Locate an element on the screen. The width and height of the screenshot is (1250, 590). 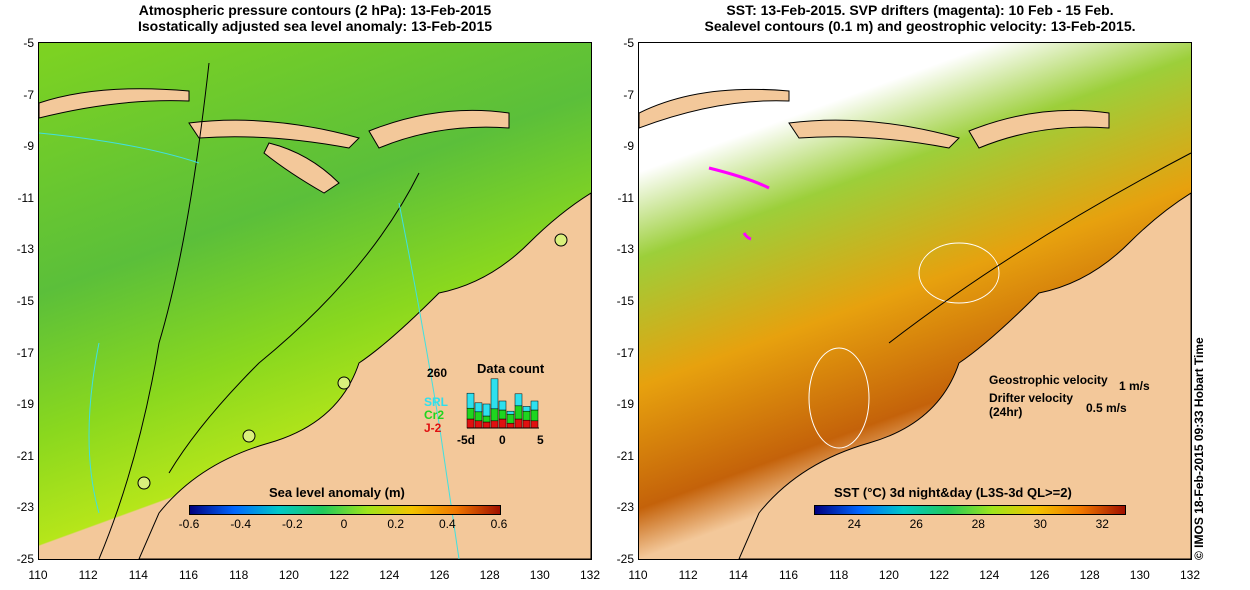
x-axis-tick: 128 is located at coordinates (489, 575).